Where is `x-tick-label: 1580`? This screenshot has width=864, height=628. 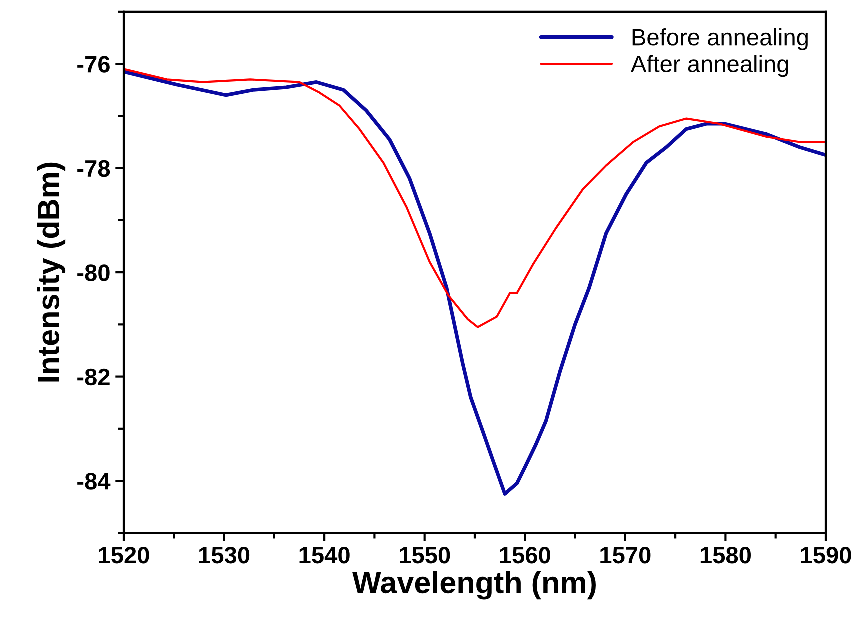 x-tick-label: 1580 is located at coordinates (725, 555).